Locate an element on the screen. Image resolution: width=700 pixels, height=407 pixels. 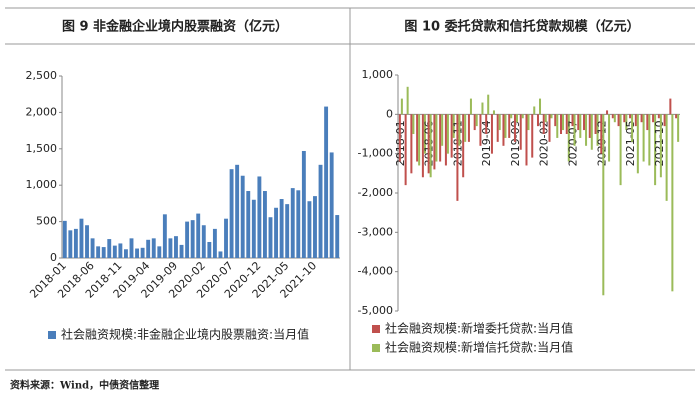
legend-label: 社会融资规模:非金融企业境内股票融资:当月值 is located at coordinates (185, 334).